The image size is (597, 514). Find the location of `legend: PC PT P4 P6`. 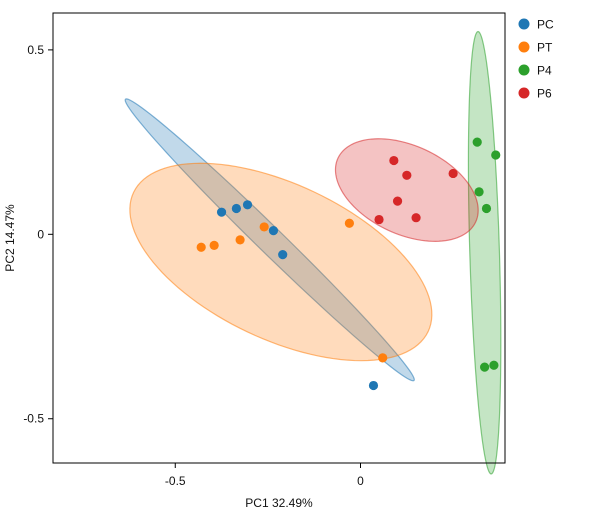

legend: PC PT P4 P6 is located at coordinates (536, 59).